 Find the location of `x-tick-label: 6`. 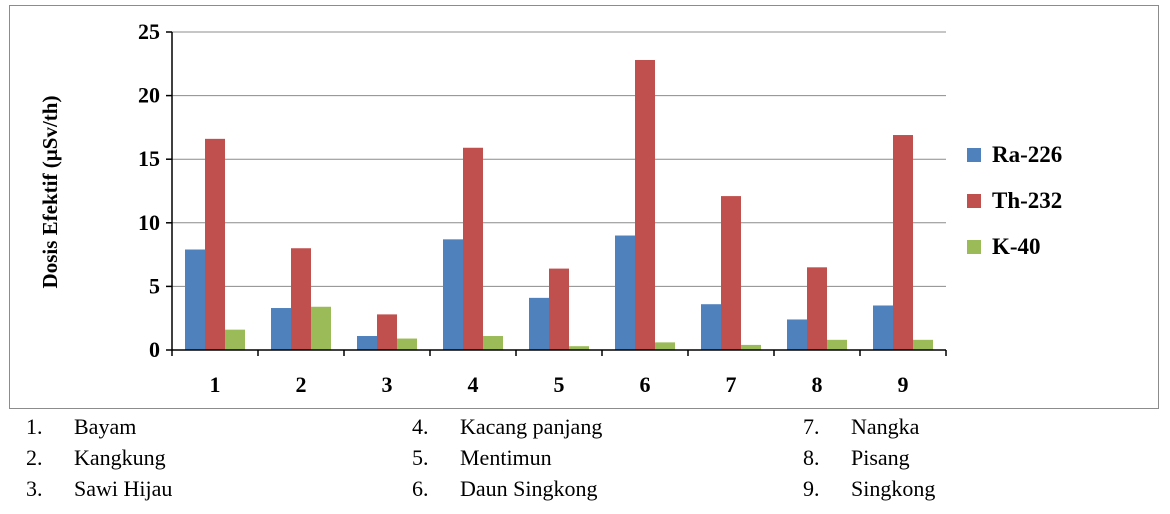

x-tick-label: 6 is located at coordinates (645, 384).